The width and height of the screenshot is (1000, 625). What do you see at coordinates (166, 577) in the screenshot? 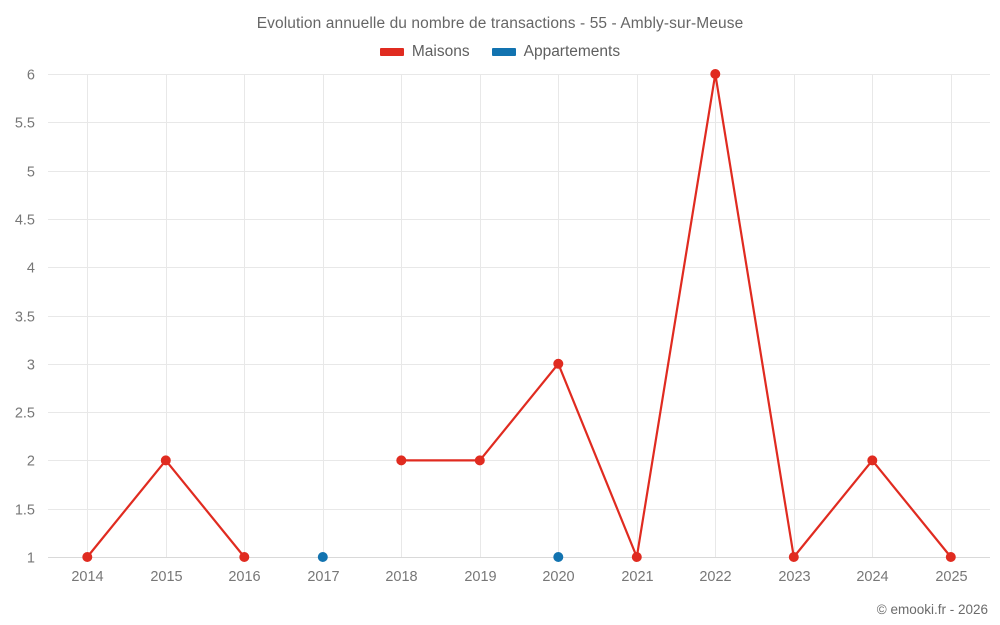
I see `x-axis-tick-label: 2015` at bounding box center [166, 577].